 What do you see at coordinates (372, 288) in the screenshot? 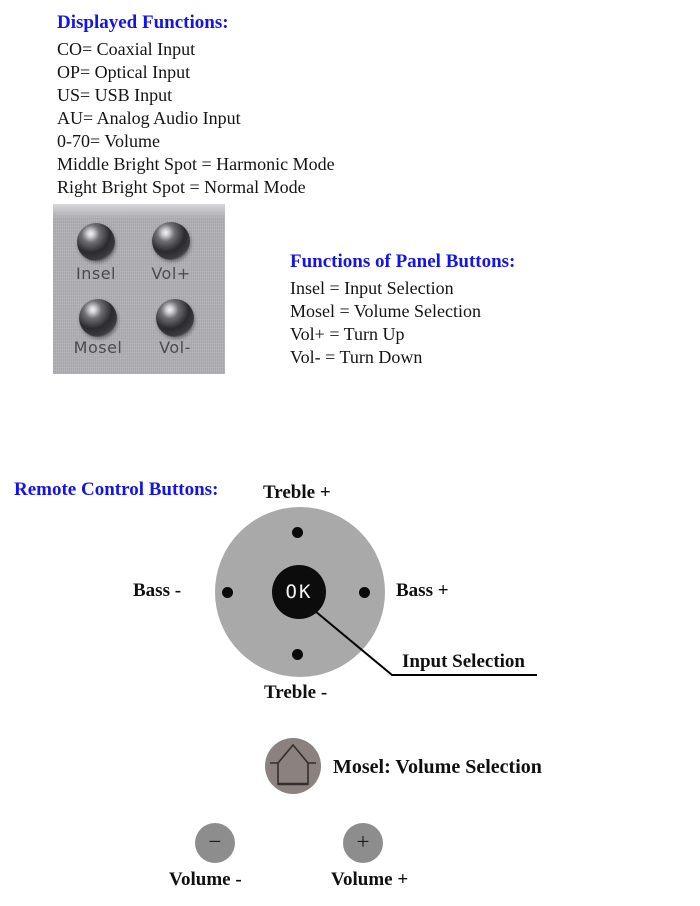
I see `panel-line-insel: Insel = Input Selection` at bounding box center [372, 288].